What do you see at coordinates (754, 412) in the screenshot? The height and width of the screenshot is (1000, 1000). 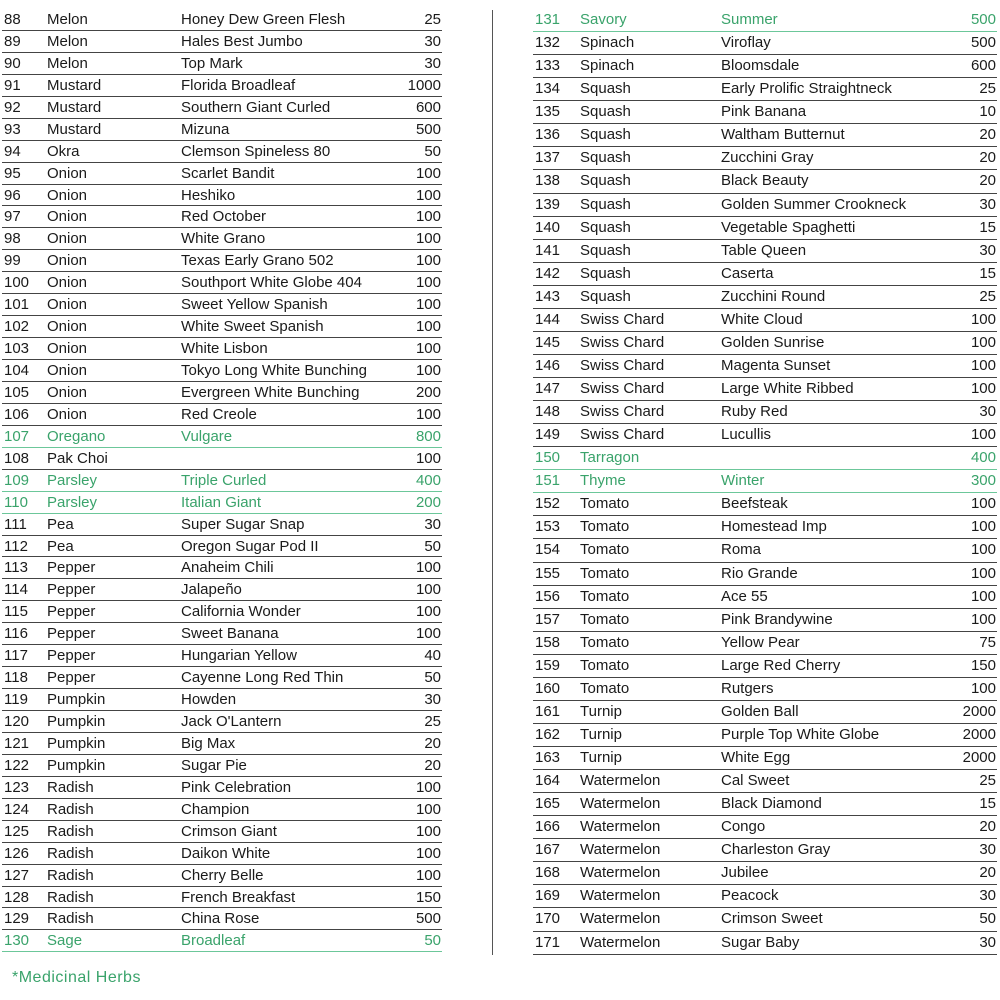 I see `variety-name: Ruby Red` at bounding box center [754, 412].